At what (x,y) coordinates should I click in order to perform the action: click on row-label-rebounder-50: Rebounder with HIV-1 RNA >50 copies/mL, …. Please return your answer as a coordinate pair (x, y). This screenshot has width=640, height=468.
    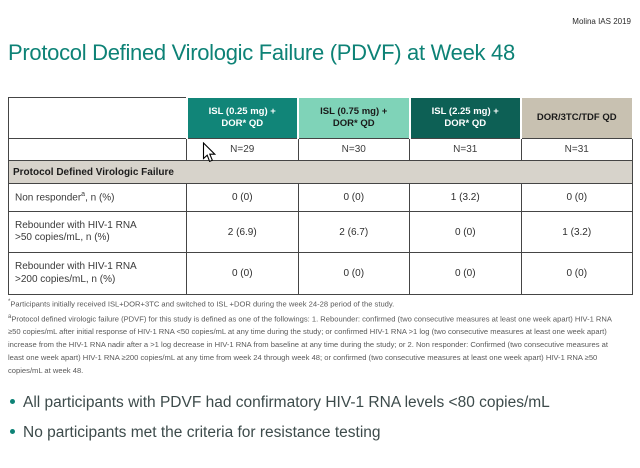
    Looking at the image, I should click on (97, 232).